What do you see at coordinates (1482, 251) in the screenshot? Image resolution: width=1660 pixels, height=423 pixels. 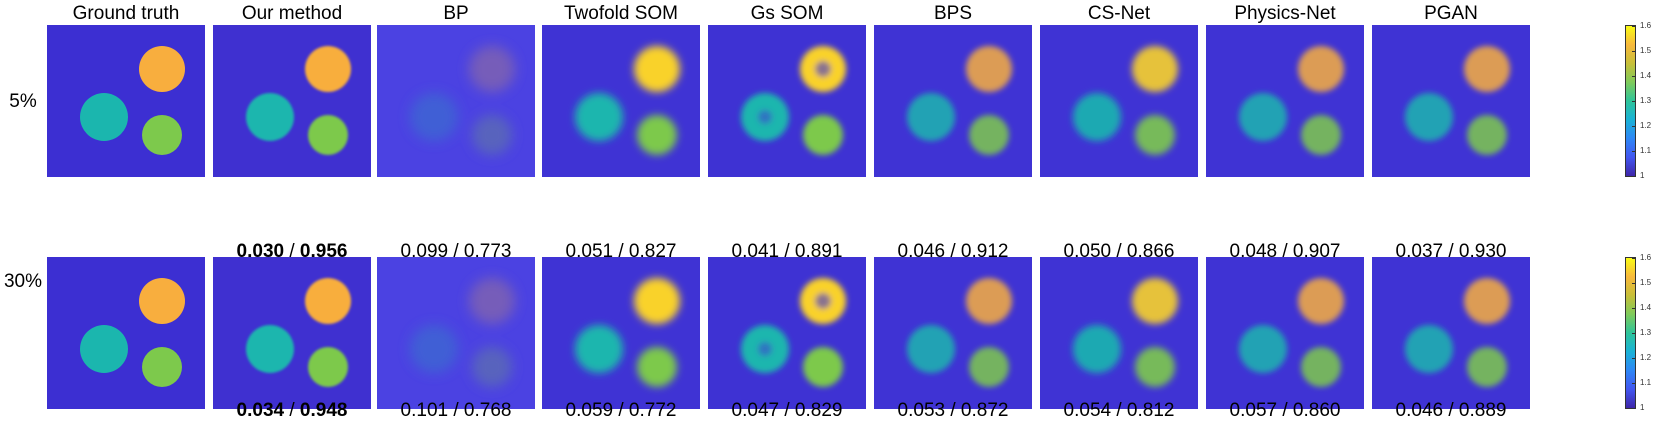 I see `metric-score-value: 0.930` at bounding box center [1482, 251].